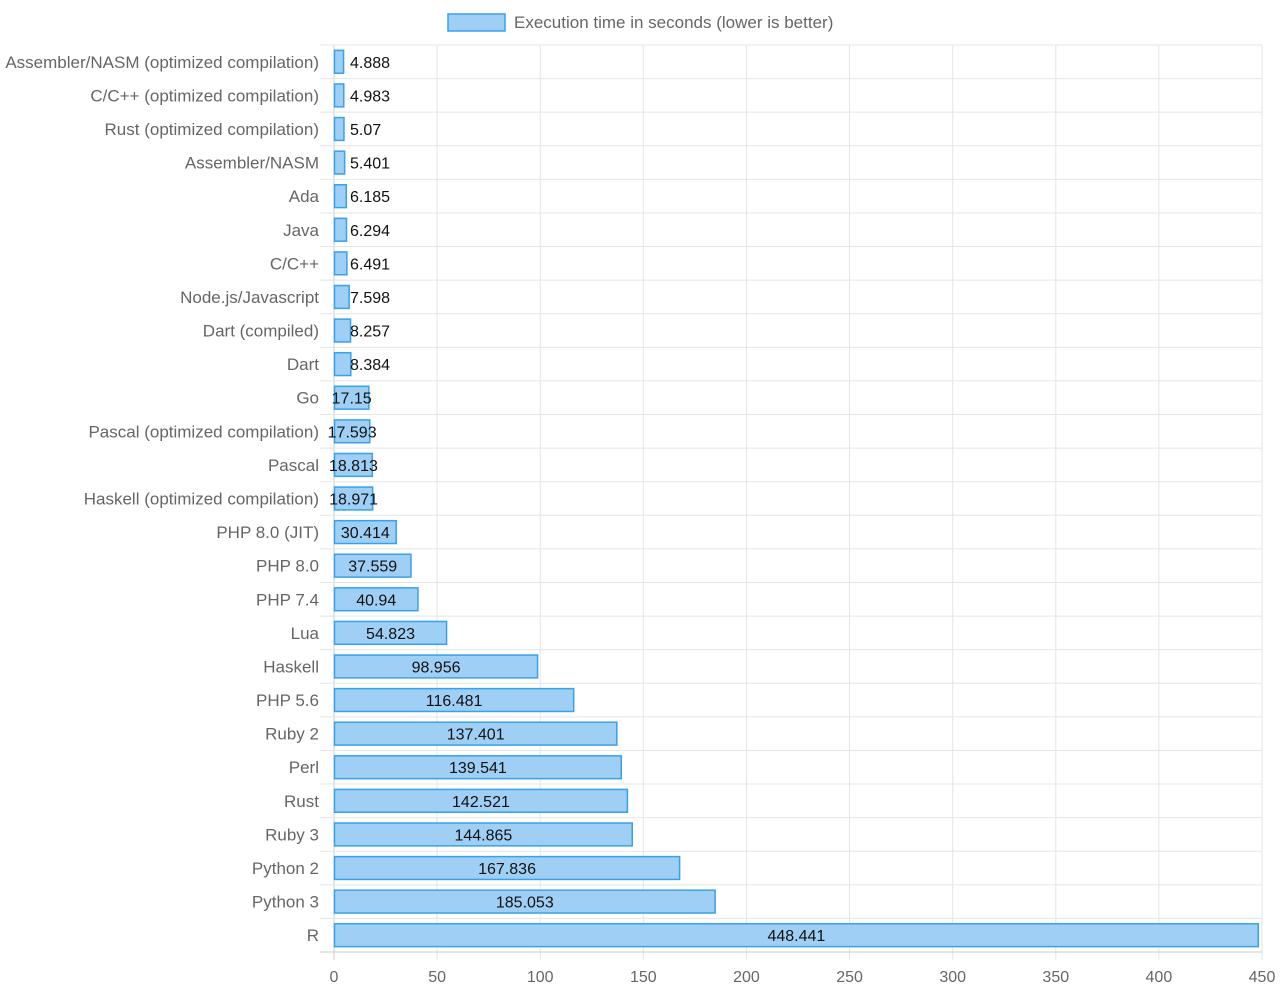 This screenshot has width=1280, height=1000. Describe the element at coordinates (1159, 977) in the screenshot. I see `x-tick-label: 400` at that location.